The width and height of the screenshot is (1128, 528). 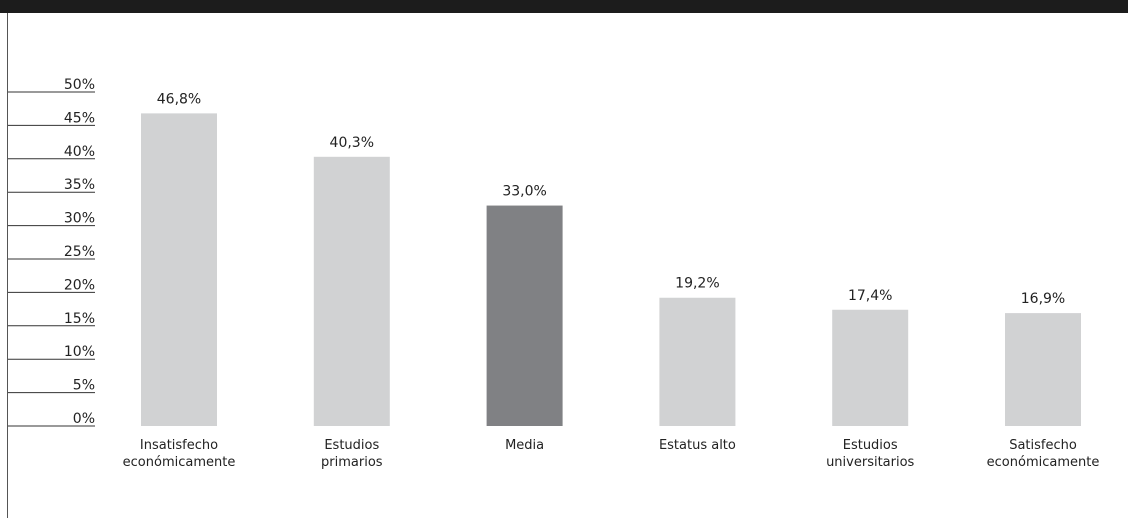 What do you see at coordinates (1043, 299) in the screenshot?
I see `bar-value-label: 16,9%` at bounding box center [1043, 299].